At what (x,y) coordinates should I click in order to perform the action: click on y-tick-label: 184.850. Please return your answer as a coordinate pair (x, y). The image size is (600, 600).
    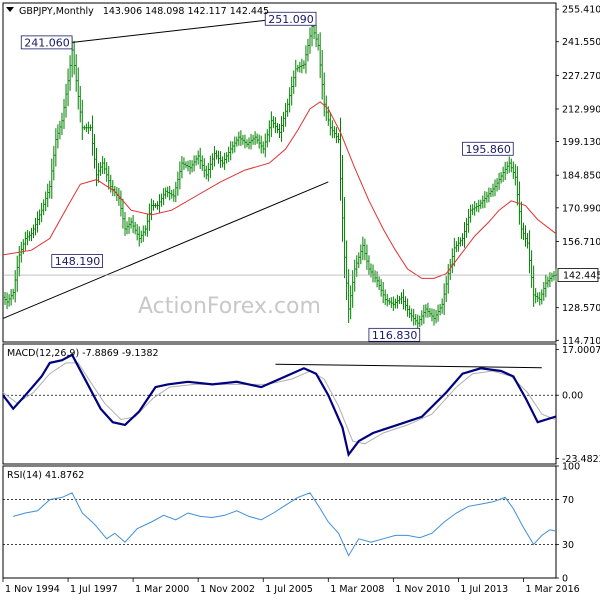
    Looking at the image, I should click on (581, 176).